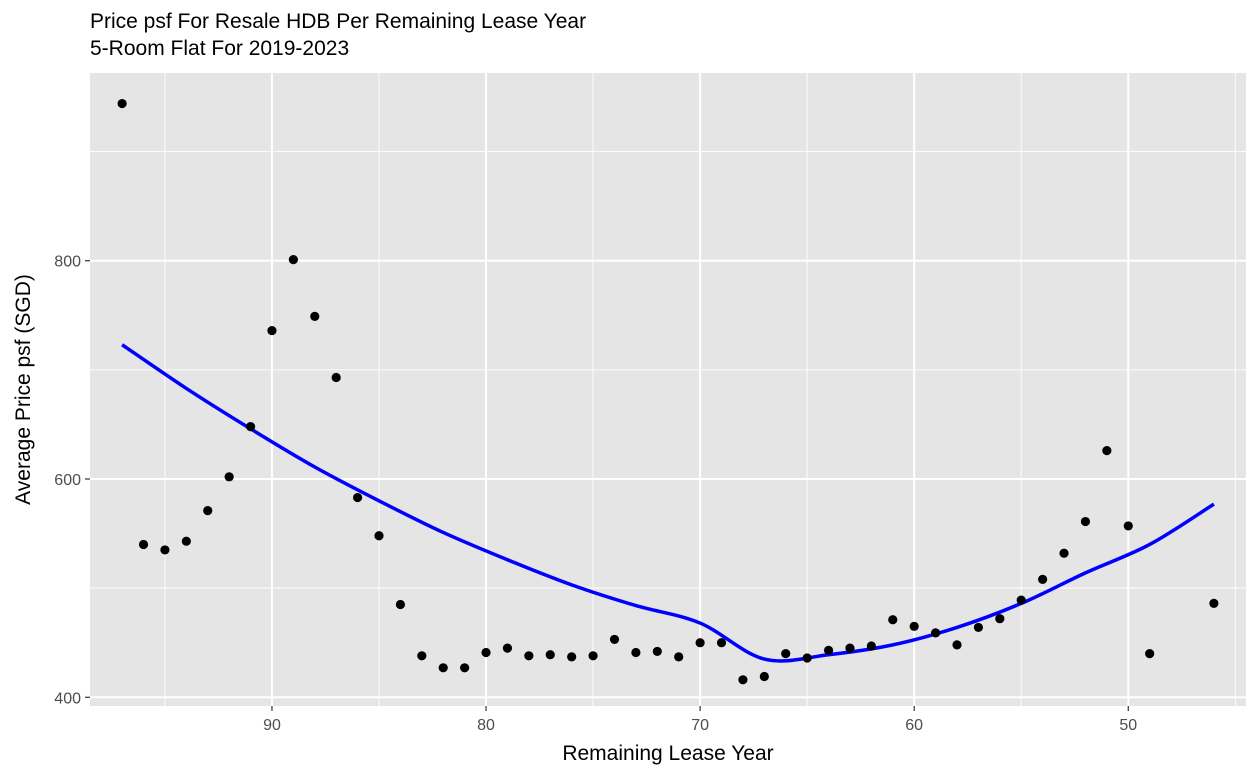 The height and width of the screenshot is (778, 1259). What do you see at coordinates (914, 725) in the screenshot?
I see `x-tick-label: 60` at bounding box center [914, 725].